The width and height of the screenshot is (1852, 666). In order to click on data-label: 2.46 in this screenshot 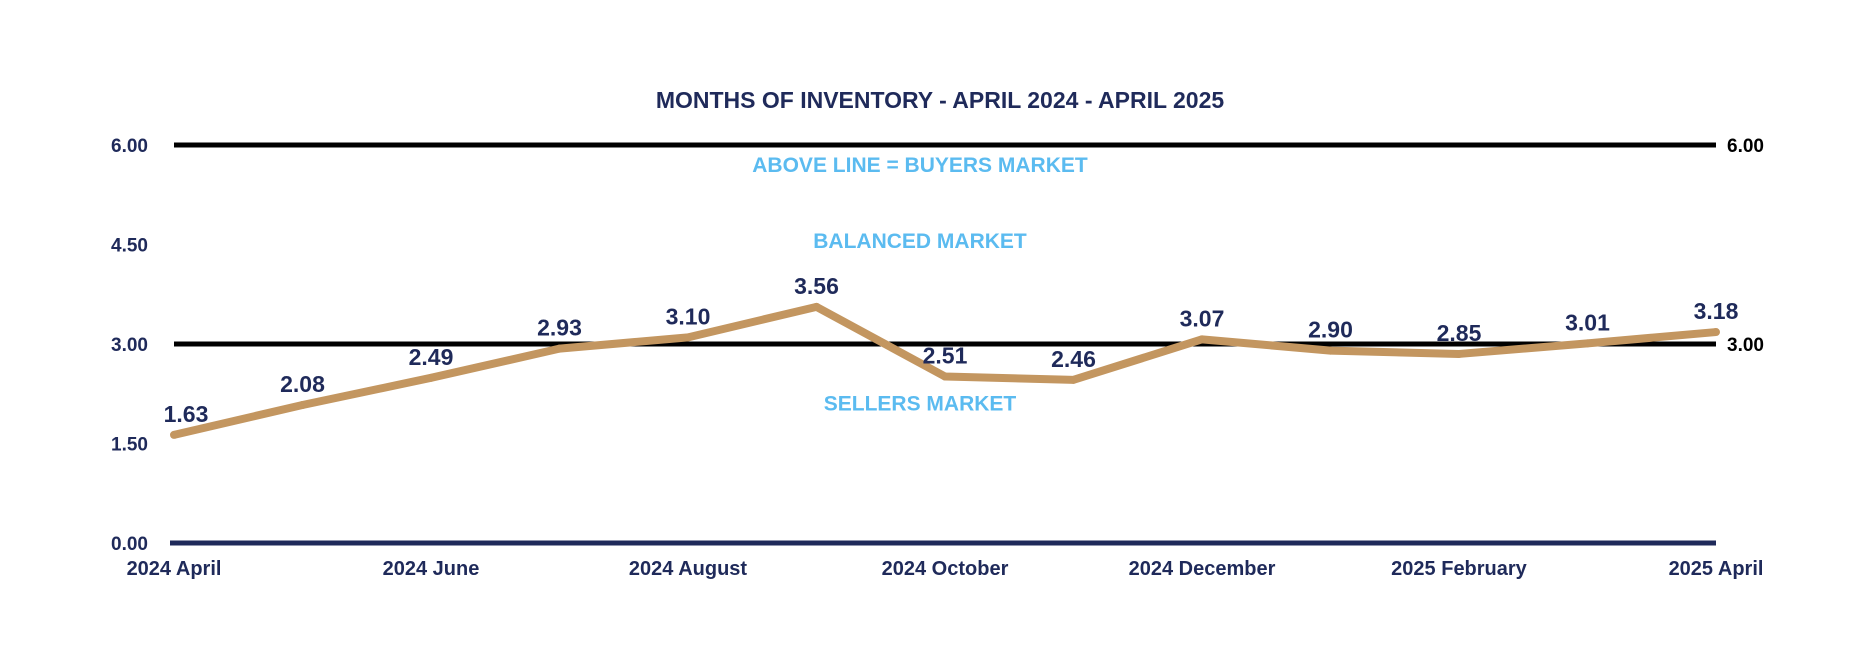, I will do `click(1073, 359)`.